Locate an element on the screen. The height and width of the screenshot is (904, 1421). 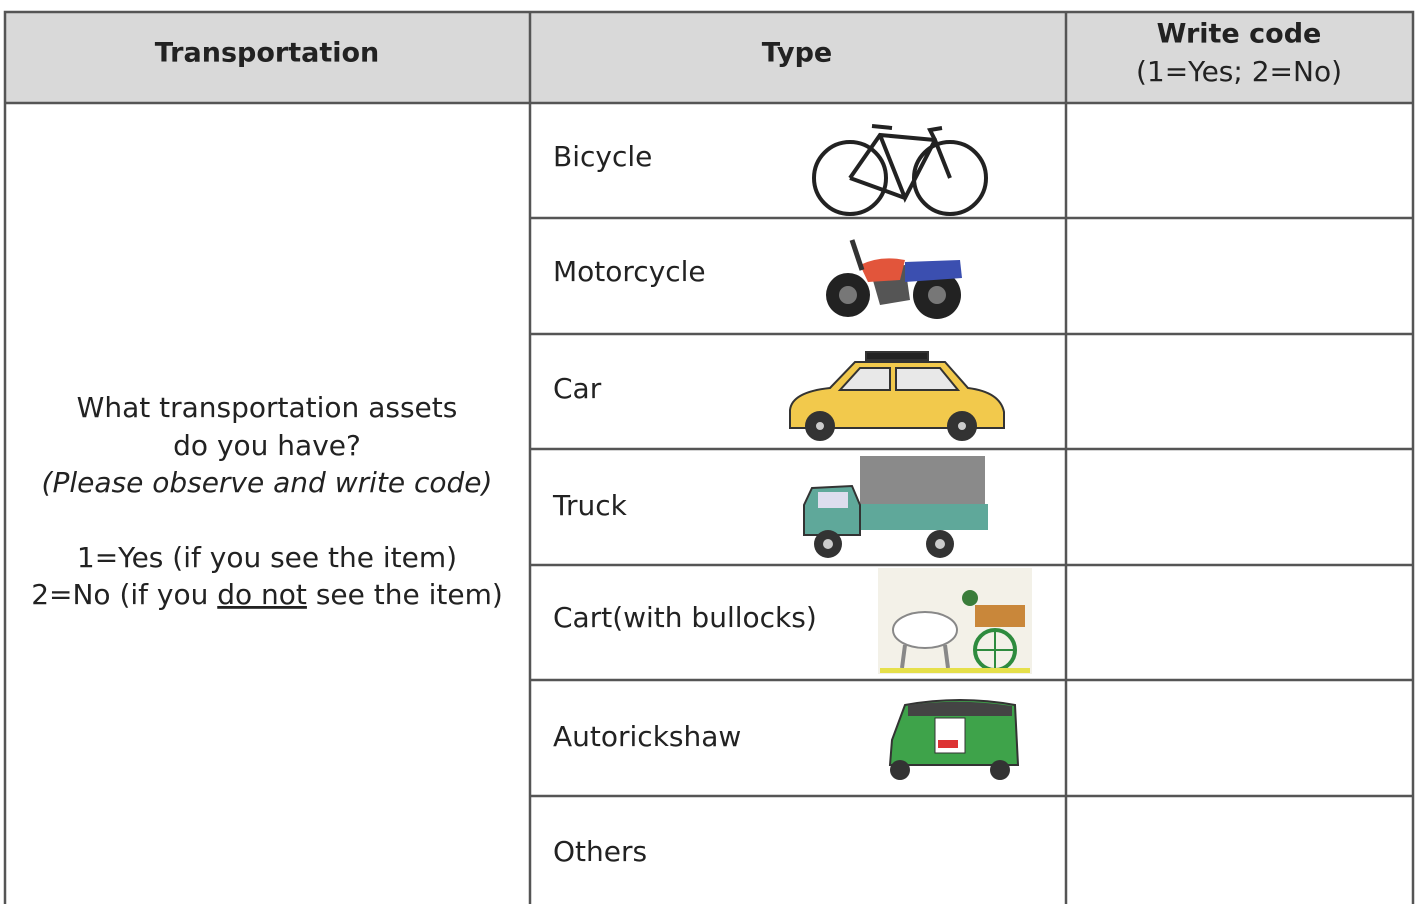
code-yes: 1=Yes (if you see the item) is located at coordinates (267, 557).